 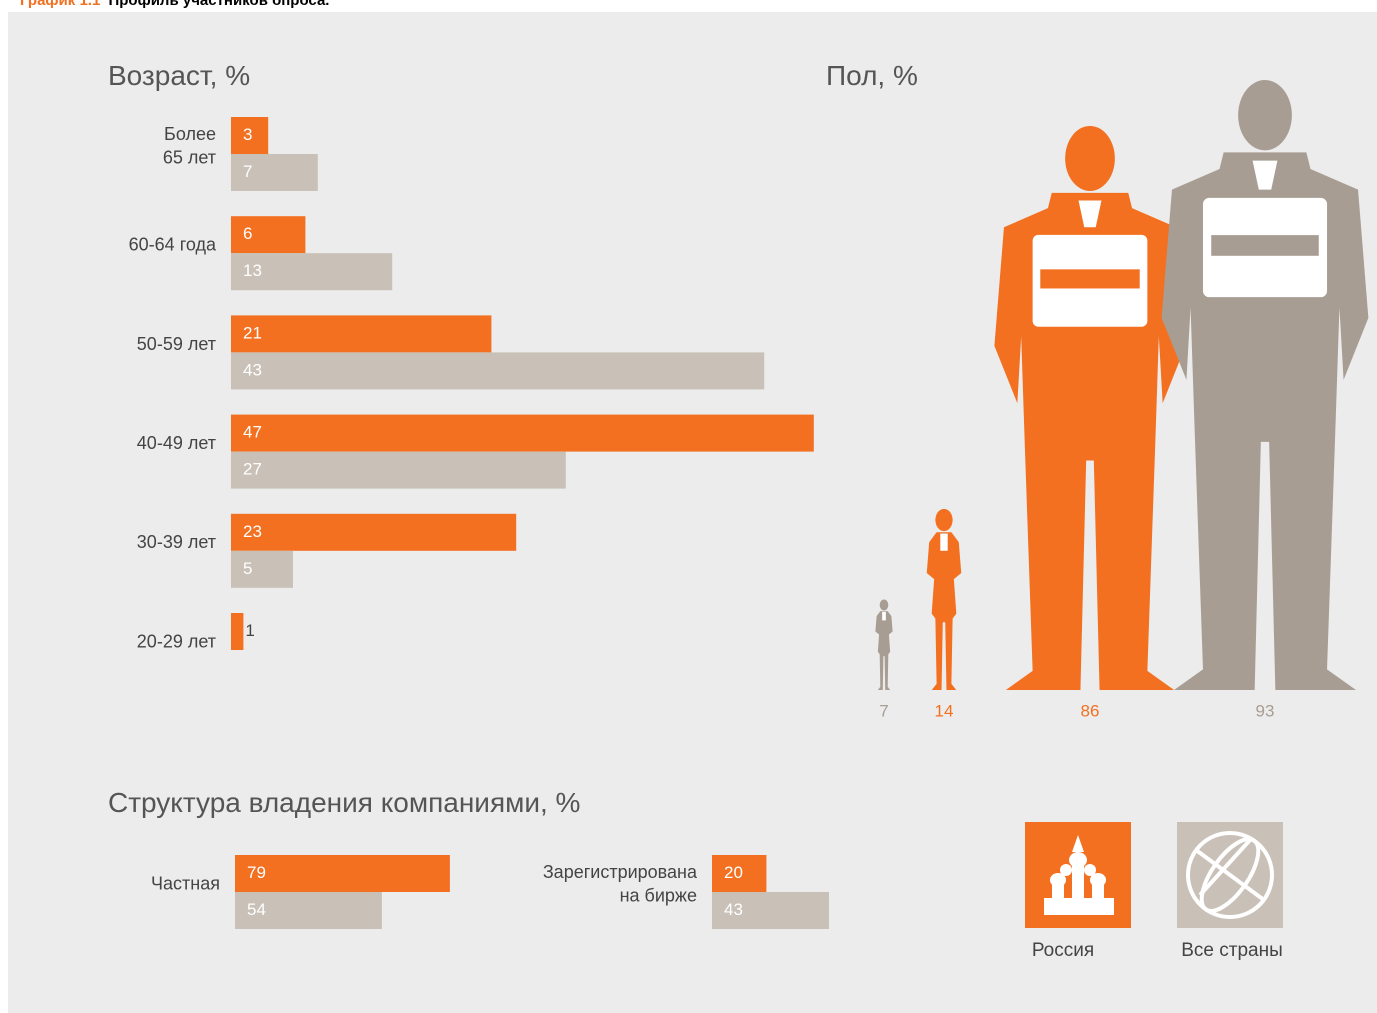 I want to click on value-label: 93, so click(x=1265, y=710).